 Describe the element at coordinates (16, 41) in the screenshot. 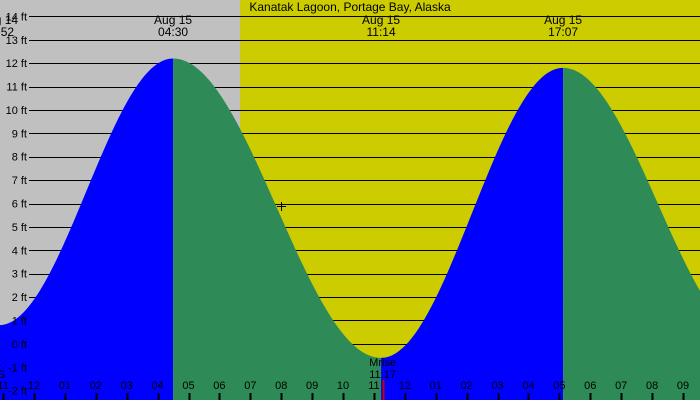

I see `y-tick-label: 13 ft` at that location.